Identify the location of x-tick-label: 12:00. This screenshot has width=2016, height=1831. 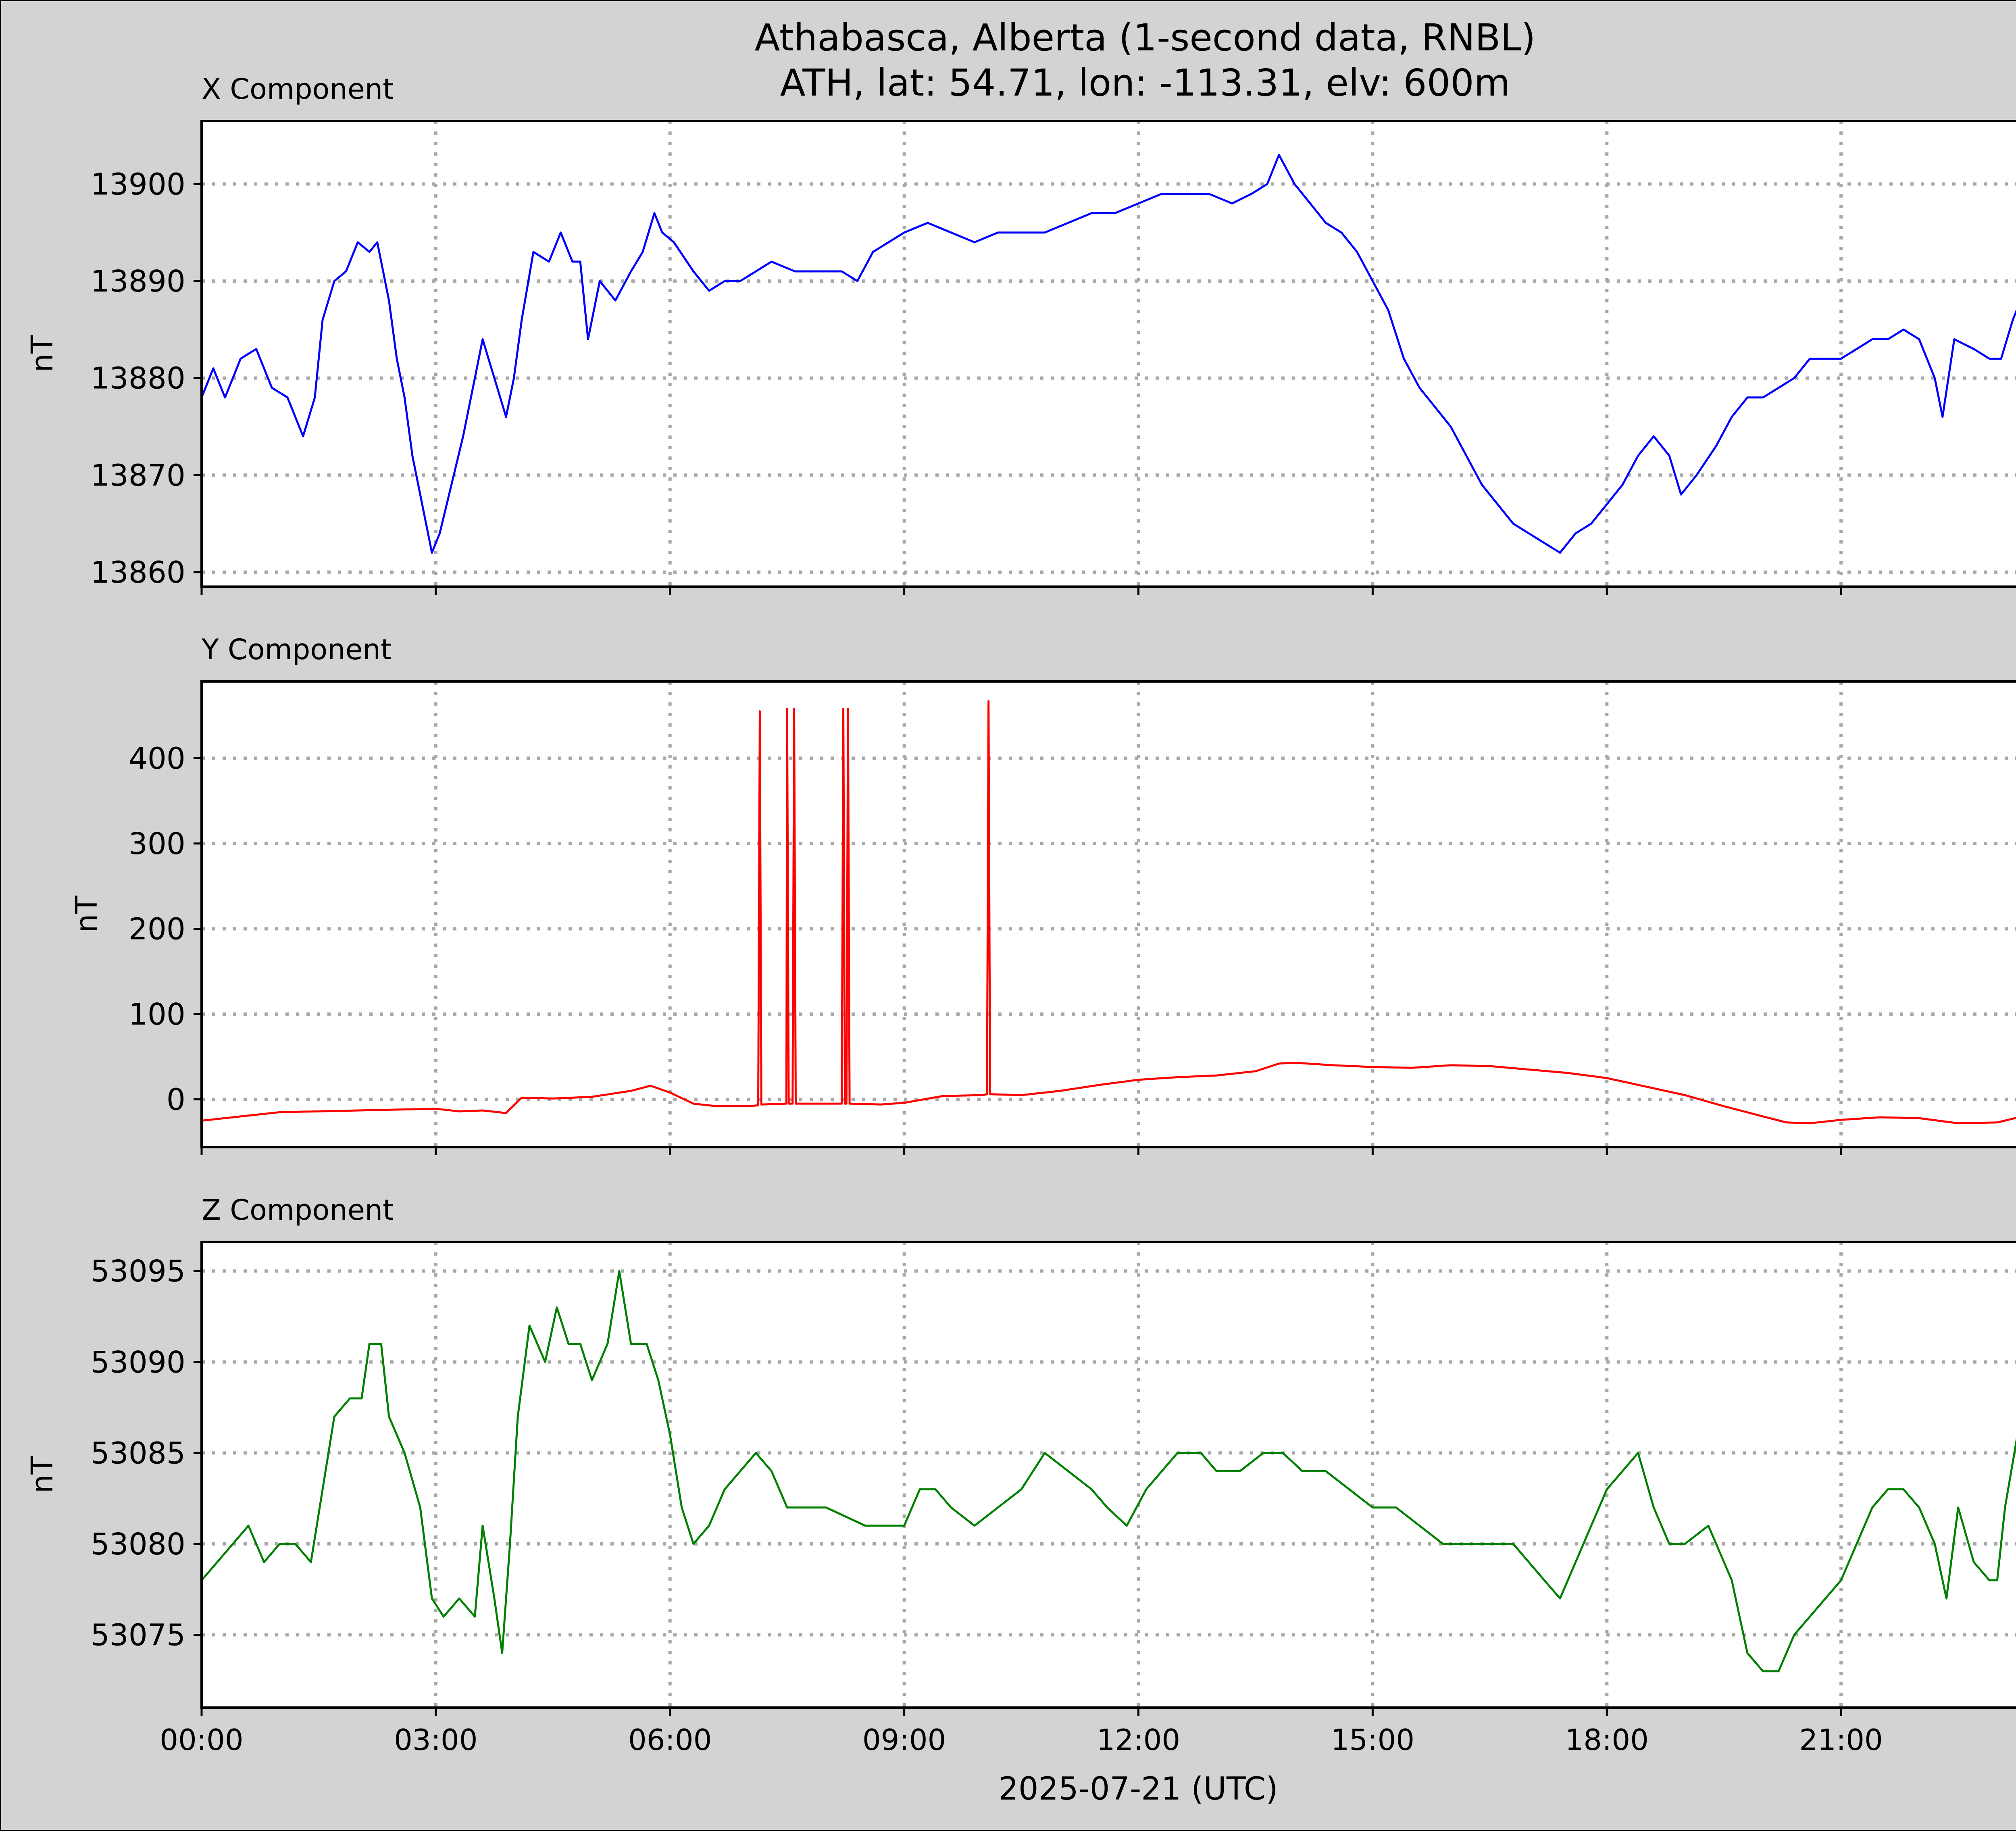
(1139, 1740).